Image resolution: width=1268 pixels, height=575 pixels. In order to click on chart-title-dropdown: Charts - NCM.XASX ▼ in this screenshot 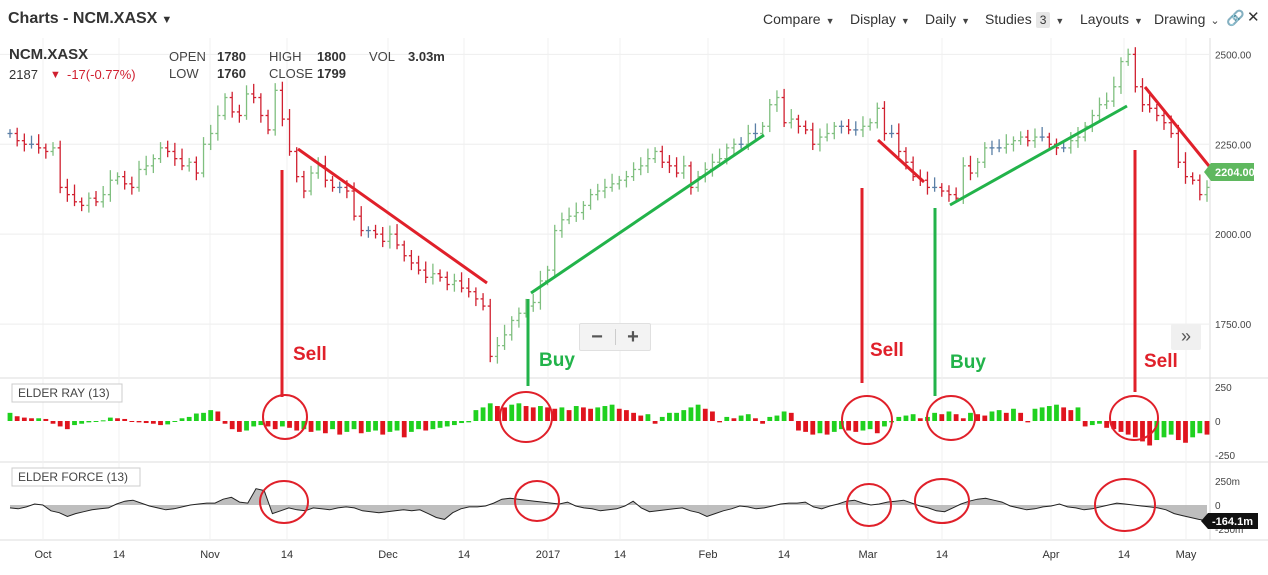, I will do `click(90, 19)`.